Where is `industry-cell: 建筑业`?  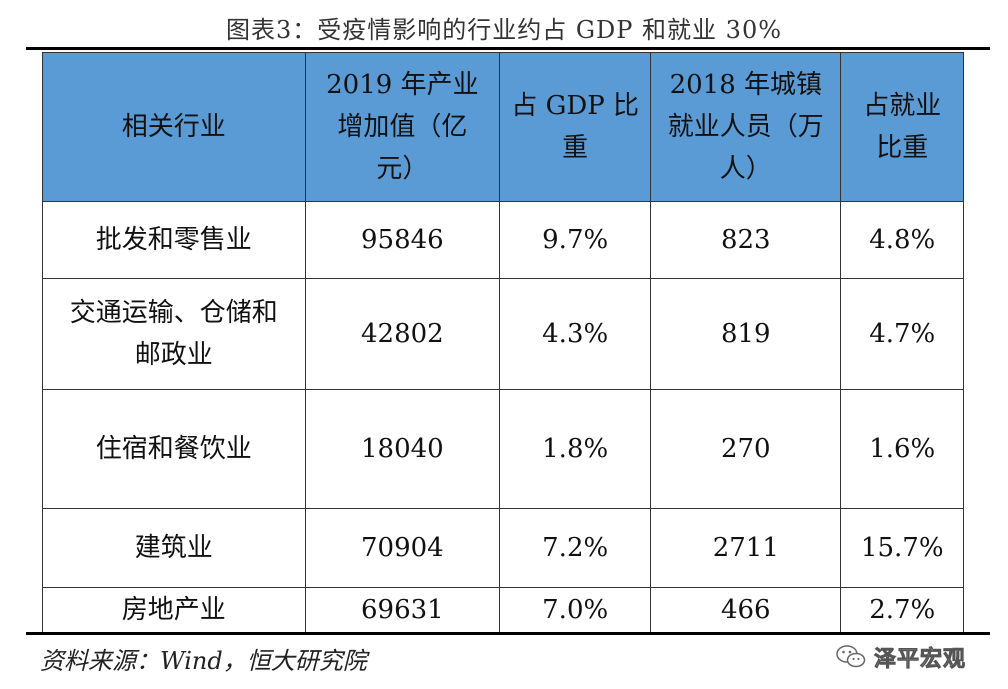
industry-cell: 建筑业 is located at coordinates (174, 548).